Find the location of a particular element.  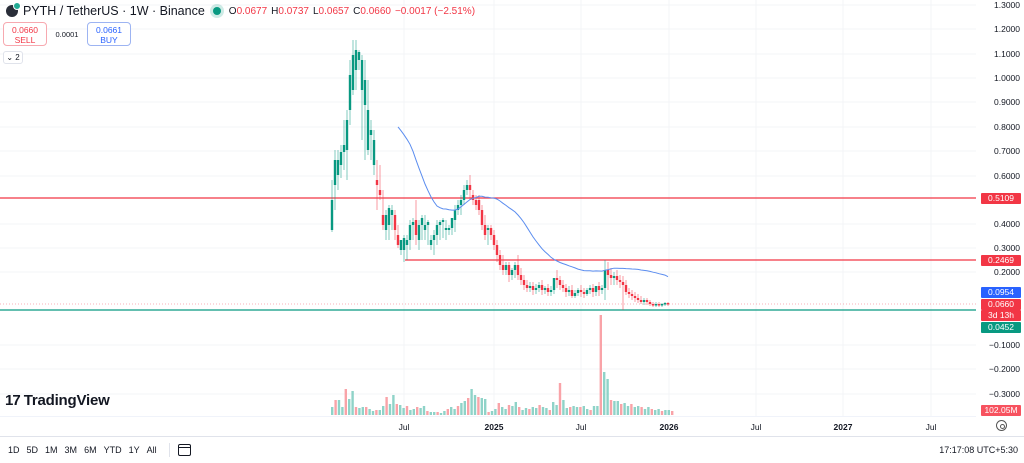

ohlc-open: O0.0677 is located at coordinates (248, 11).